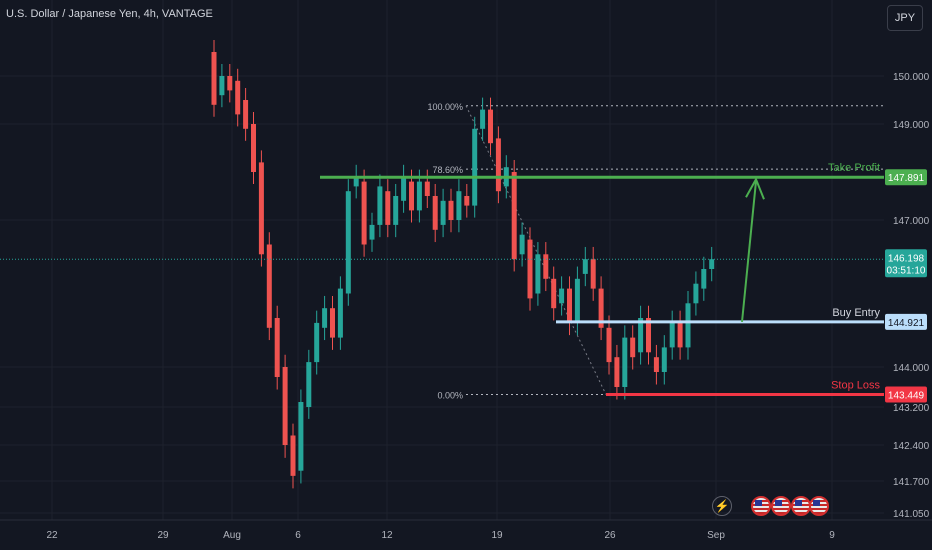  What do you see at coordinates (749, 252) in the screenshot?
I see `projection-arrow` at bounding box center [749, 252].